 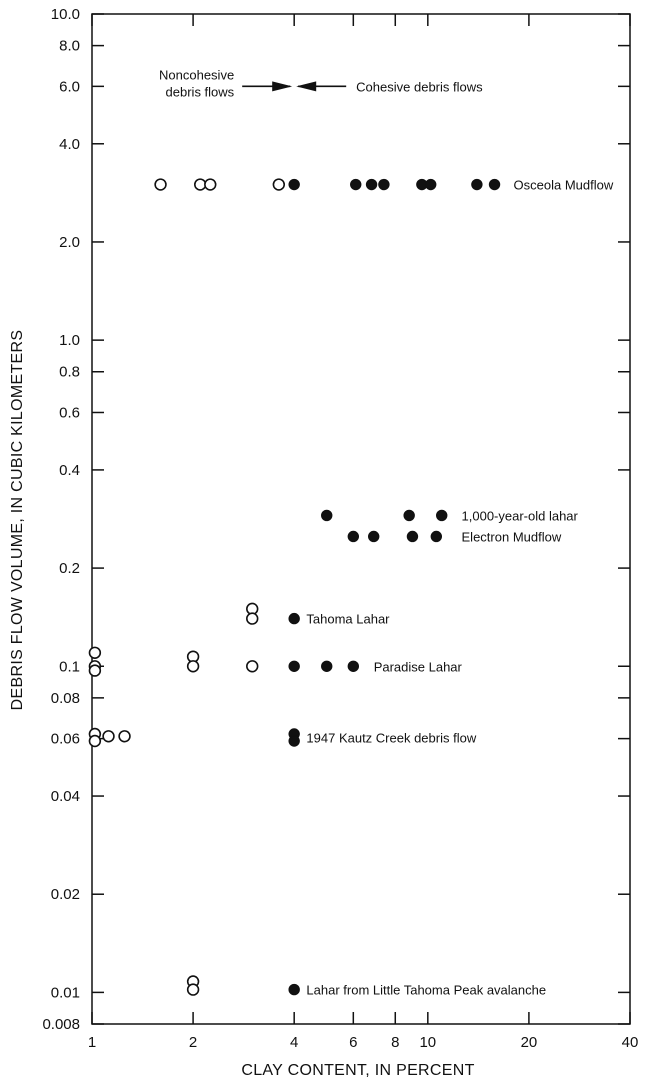 I want to click on y-tick-label: 0.8, so click(x=69, y=372).